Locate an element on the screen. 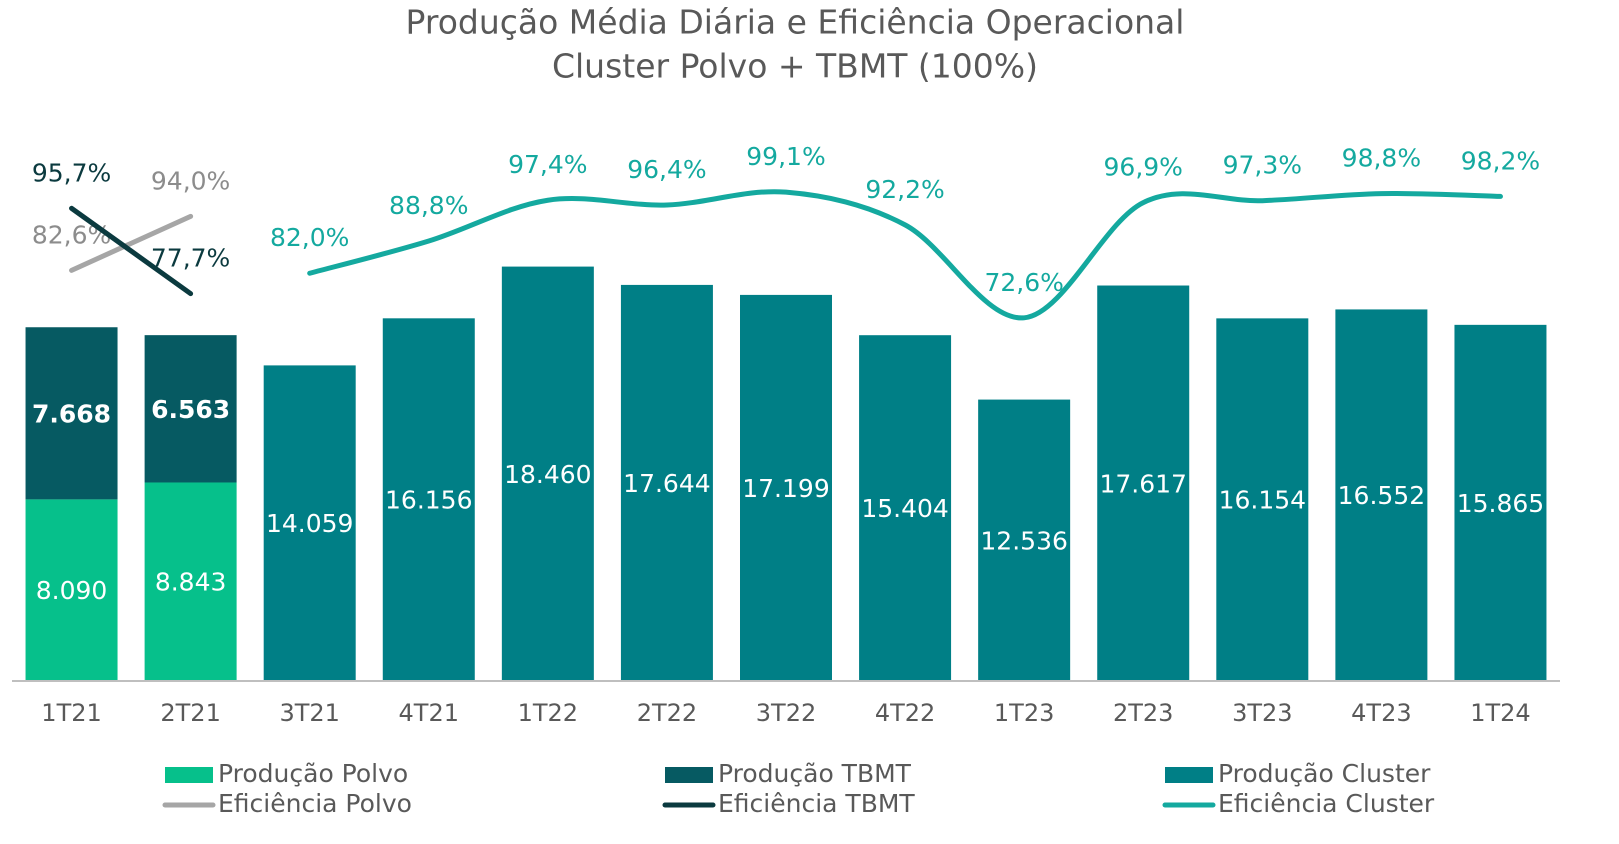 Image resolution: width=1619 pixels, height=844 pixels. legend-label: Produção TBMT is located at coordinates (815, 773).